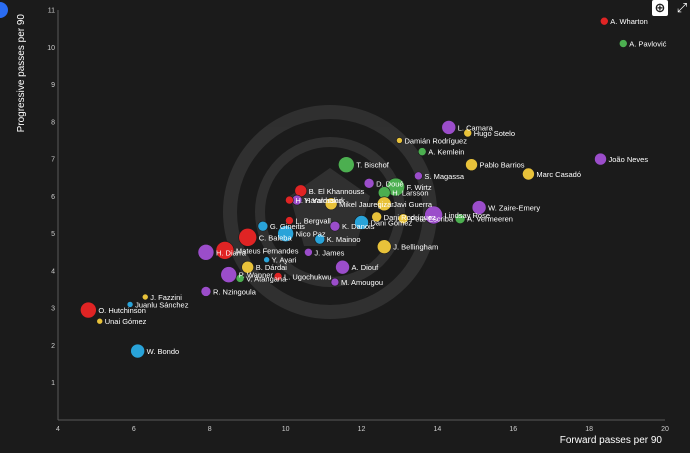 This screenshot has width=690, height=453. What do you see at coordinates (419, 187) in the screenshot?
I see `point-label: F. Wirtz` at bounding box center [419, 187].